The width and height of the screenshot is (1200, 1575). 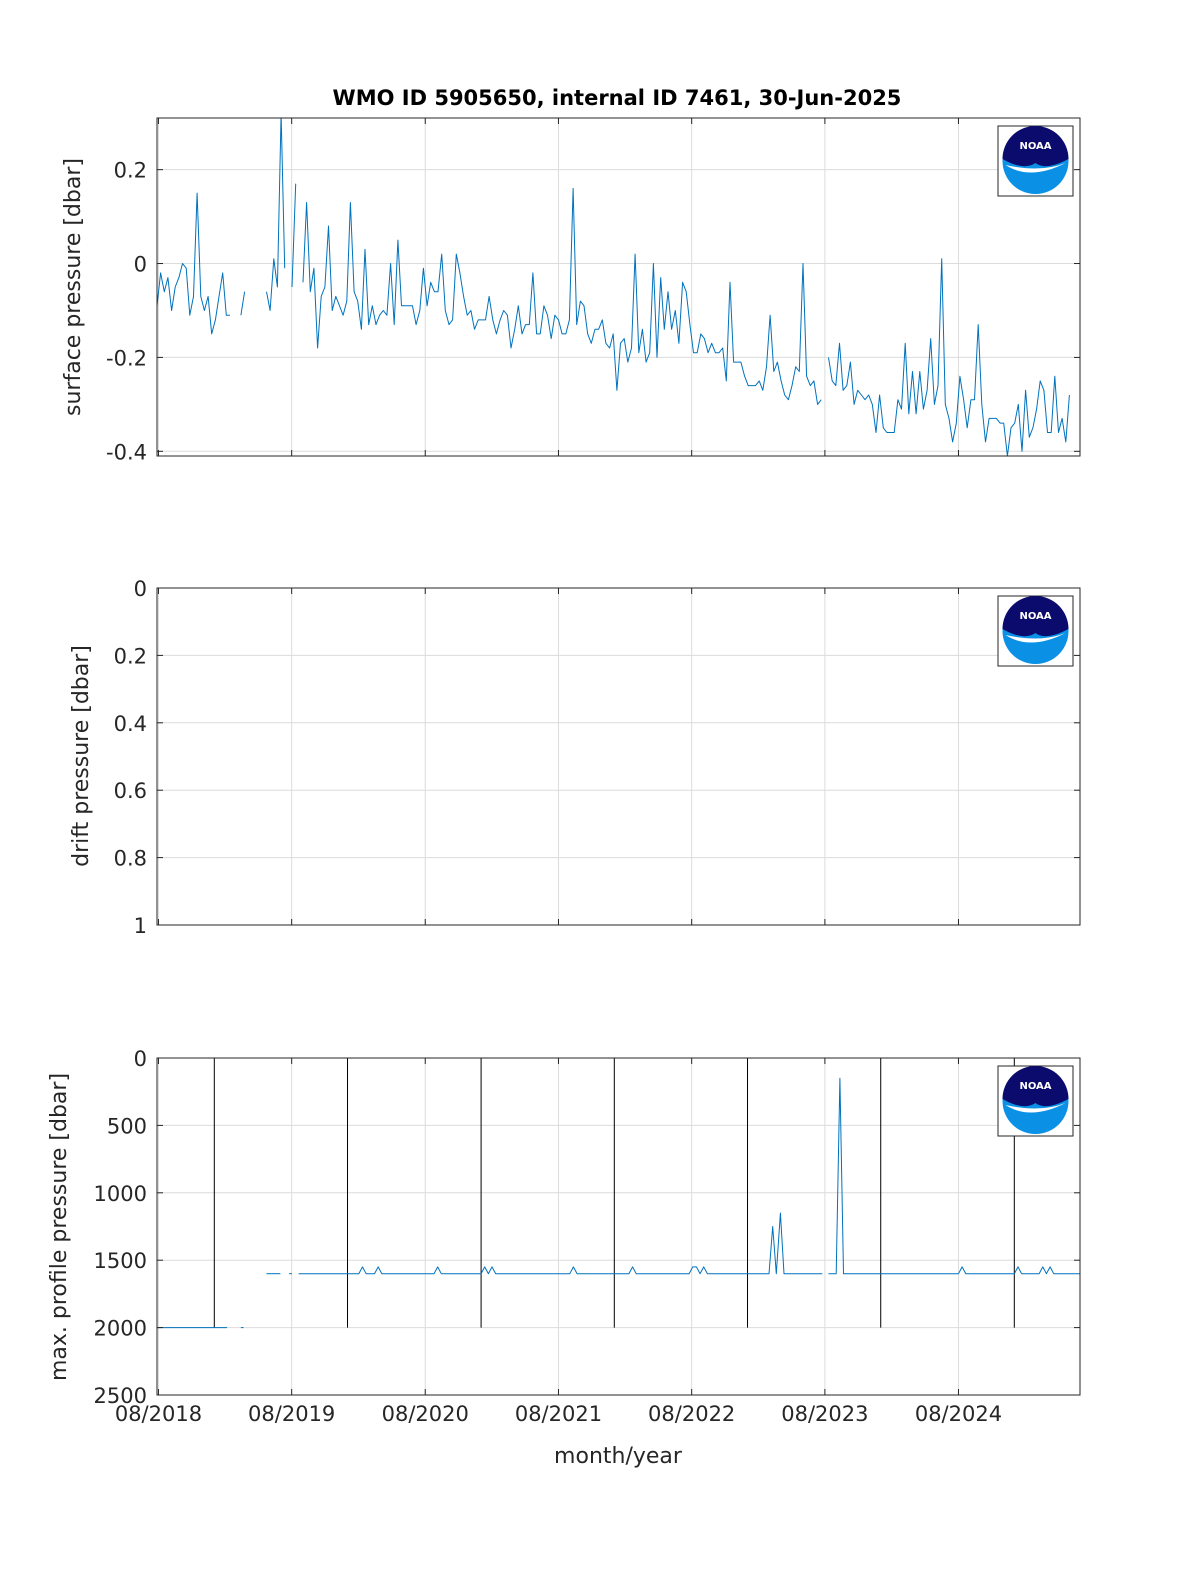 What do you see at coordinates (158, 1414) in the screenshot?
I see `x-tick-label: 08/2018` at bounding box center [158, 1414].